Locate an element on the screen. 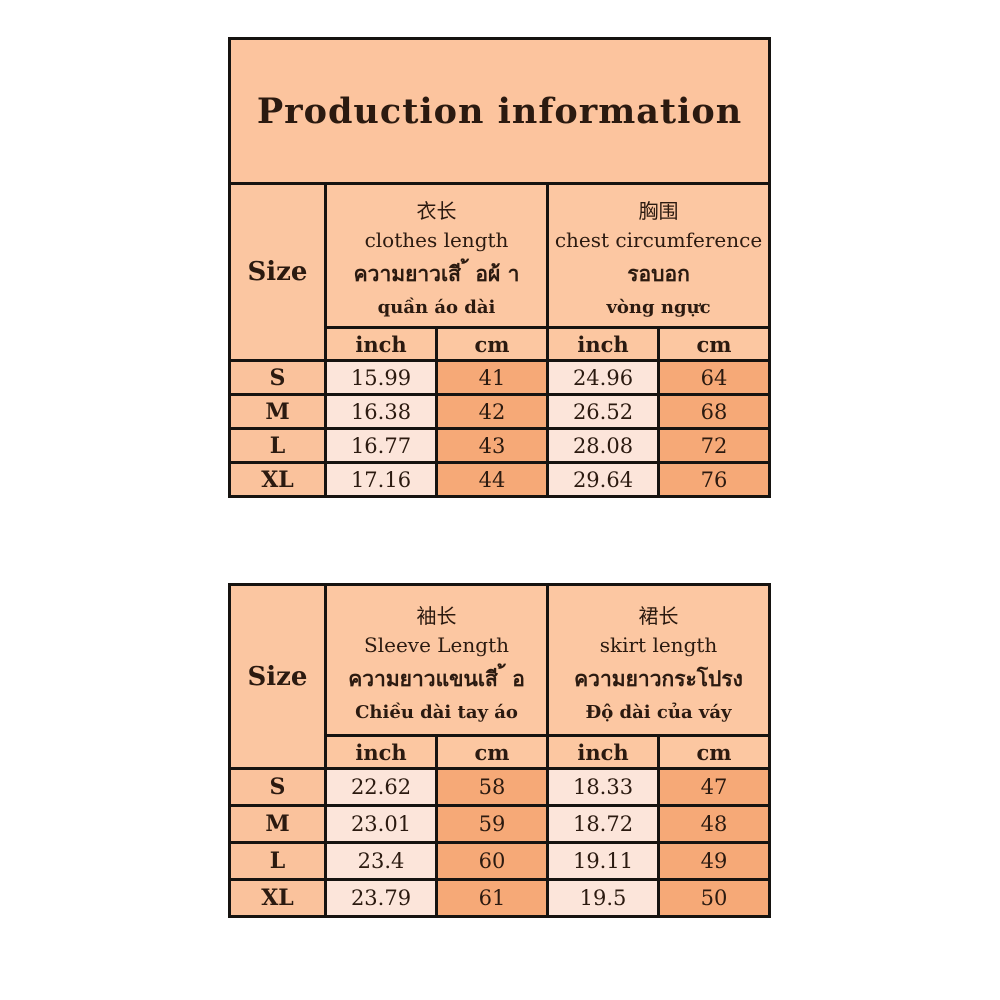  table-row-m: M 16.38 42 26.52 68 is located at coordinates (500, 411).